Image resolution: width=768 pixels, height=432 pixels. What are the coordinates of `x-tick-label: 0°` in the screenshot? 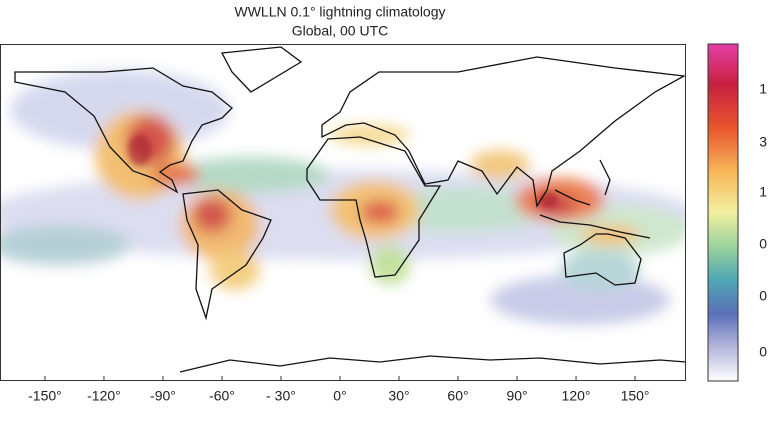 It's located at (339, 396).